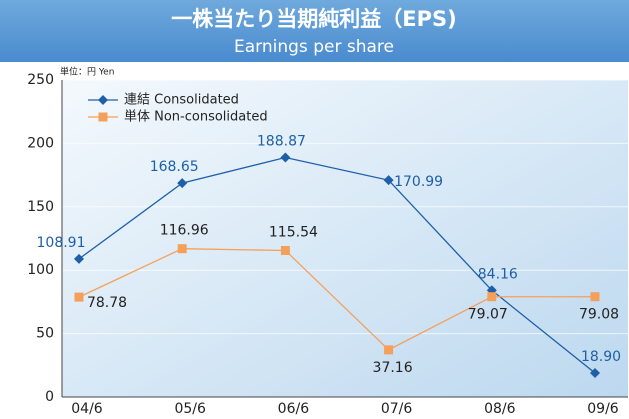 This screenshot has width=629, height=419. What do you see at coordinates (397, 409) in the screenshot?
I see `x-tick-label: 07/6` at bounding box center [397, 409].